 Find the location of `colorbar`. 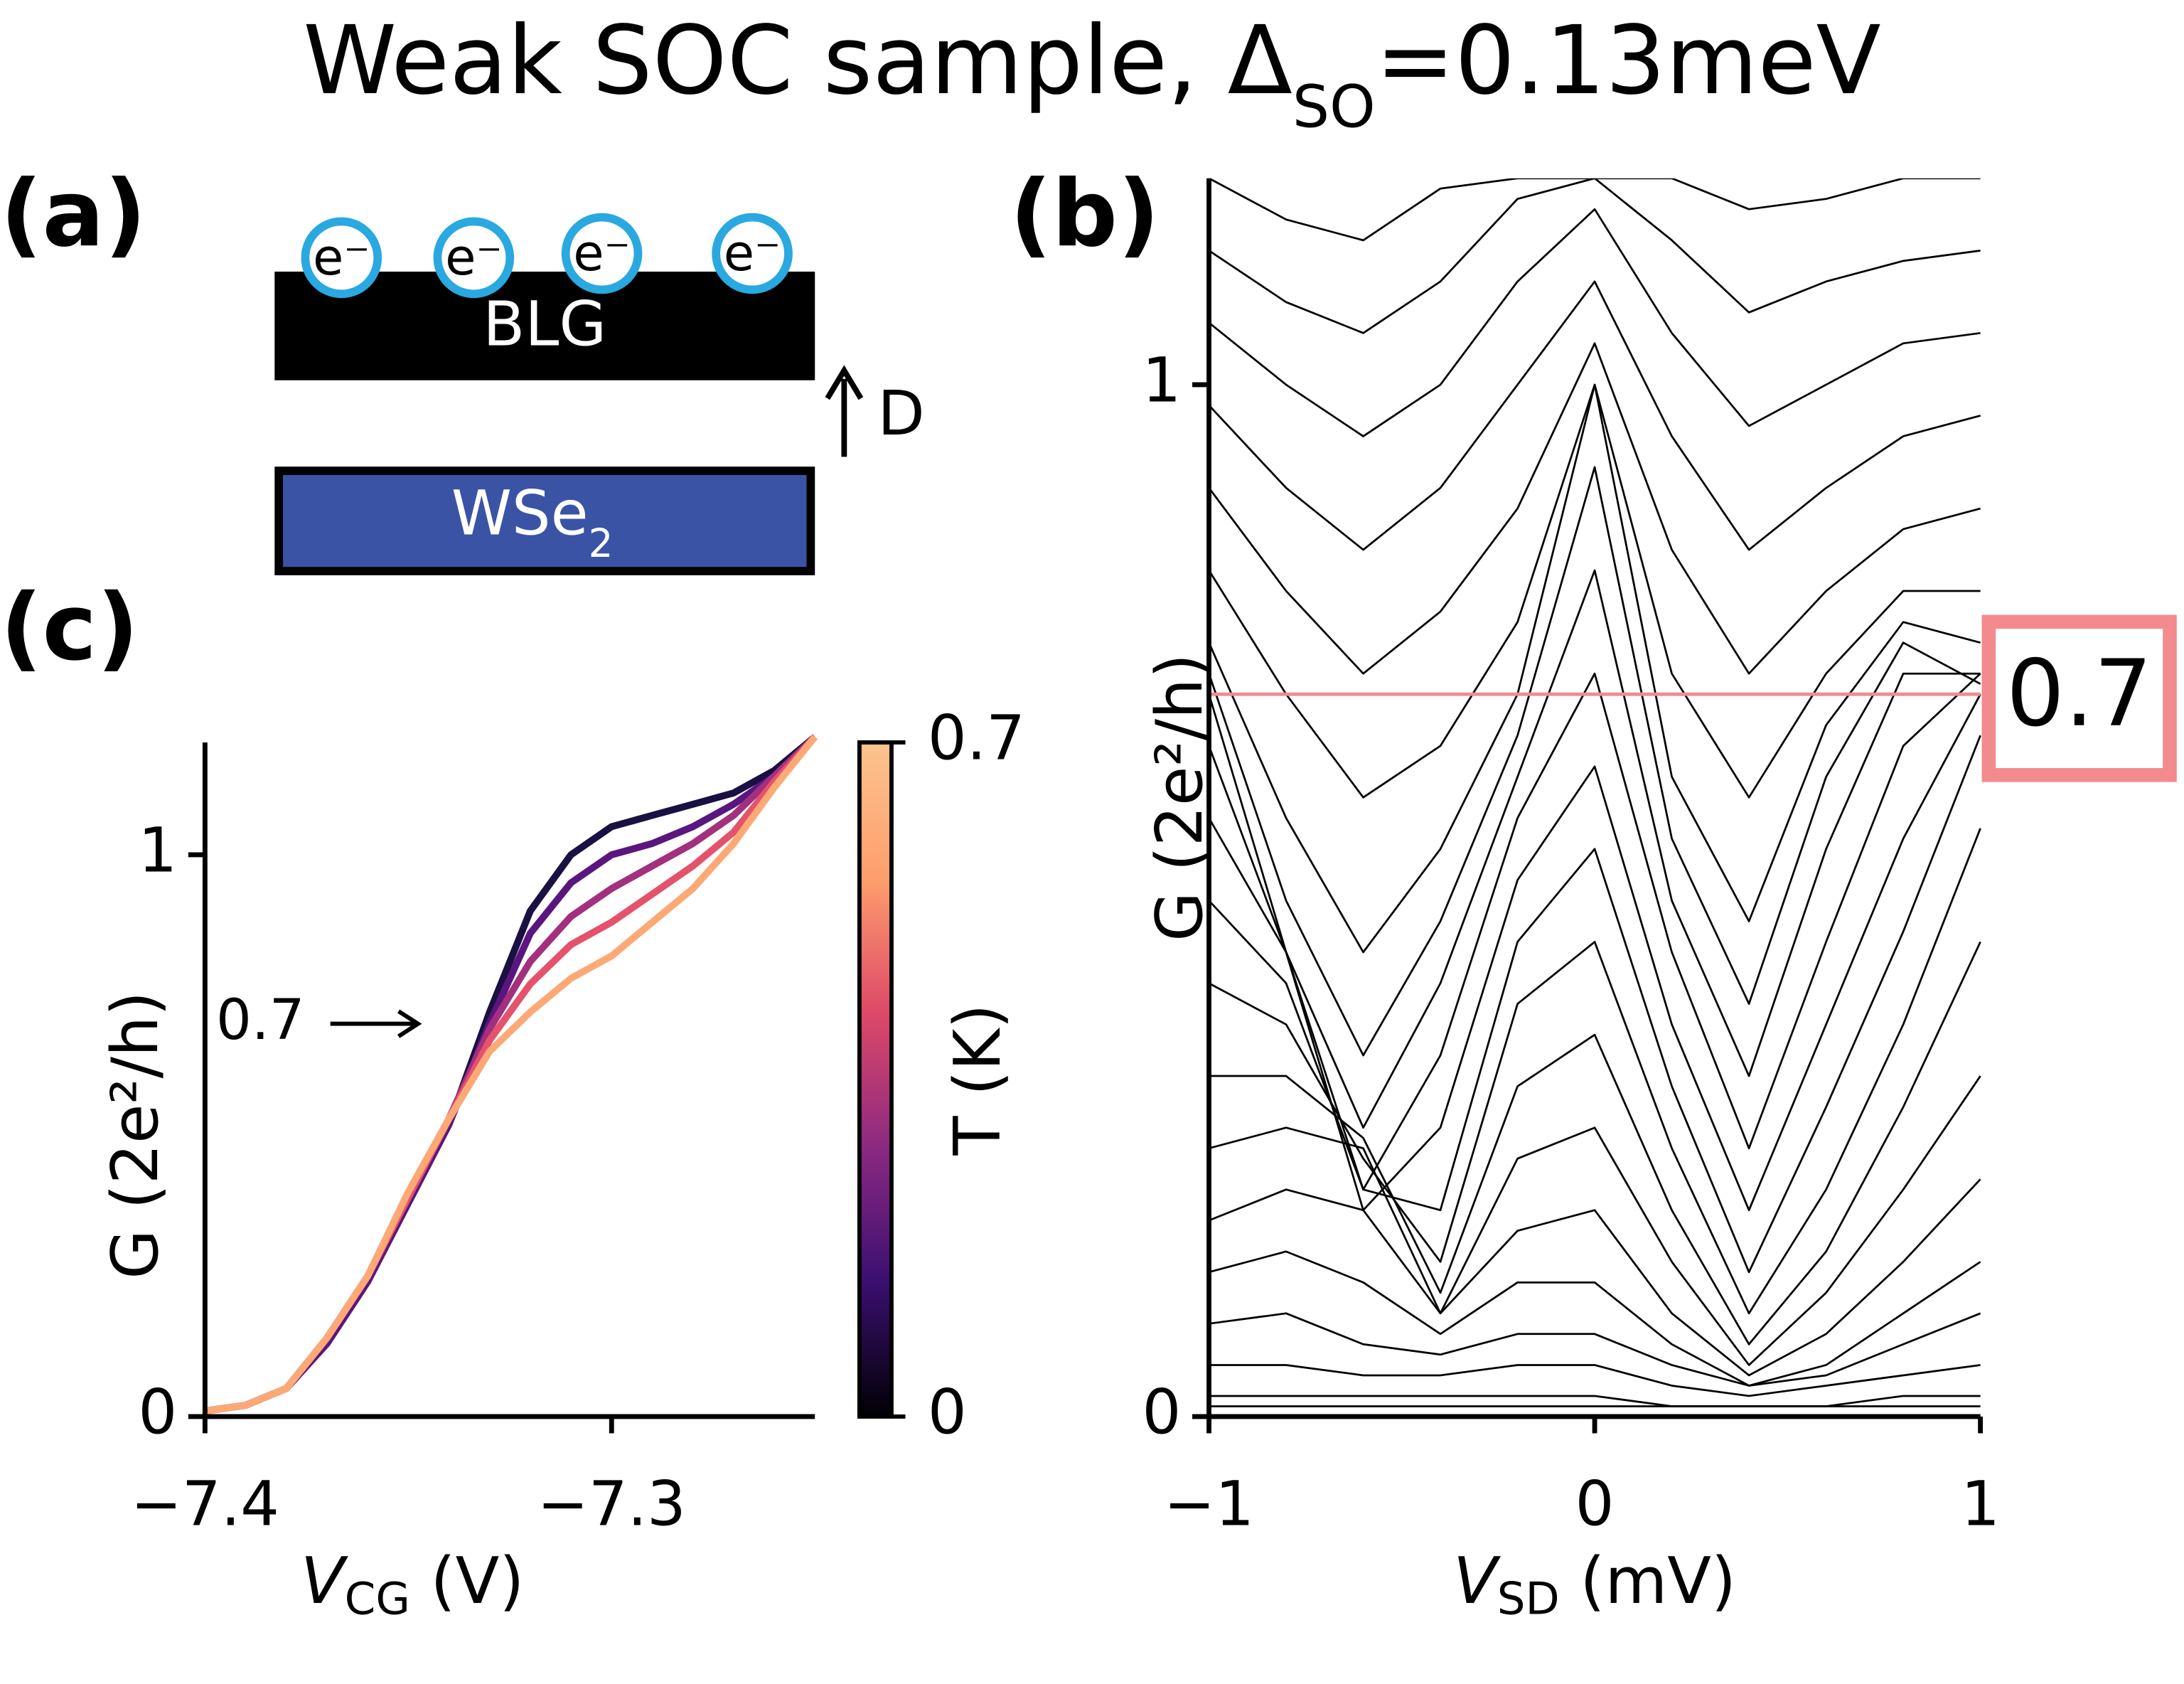

colorbar is located at coordinates (876, 1079).